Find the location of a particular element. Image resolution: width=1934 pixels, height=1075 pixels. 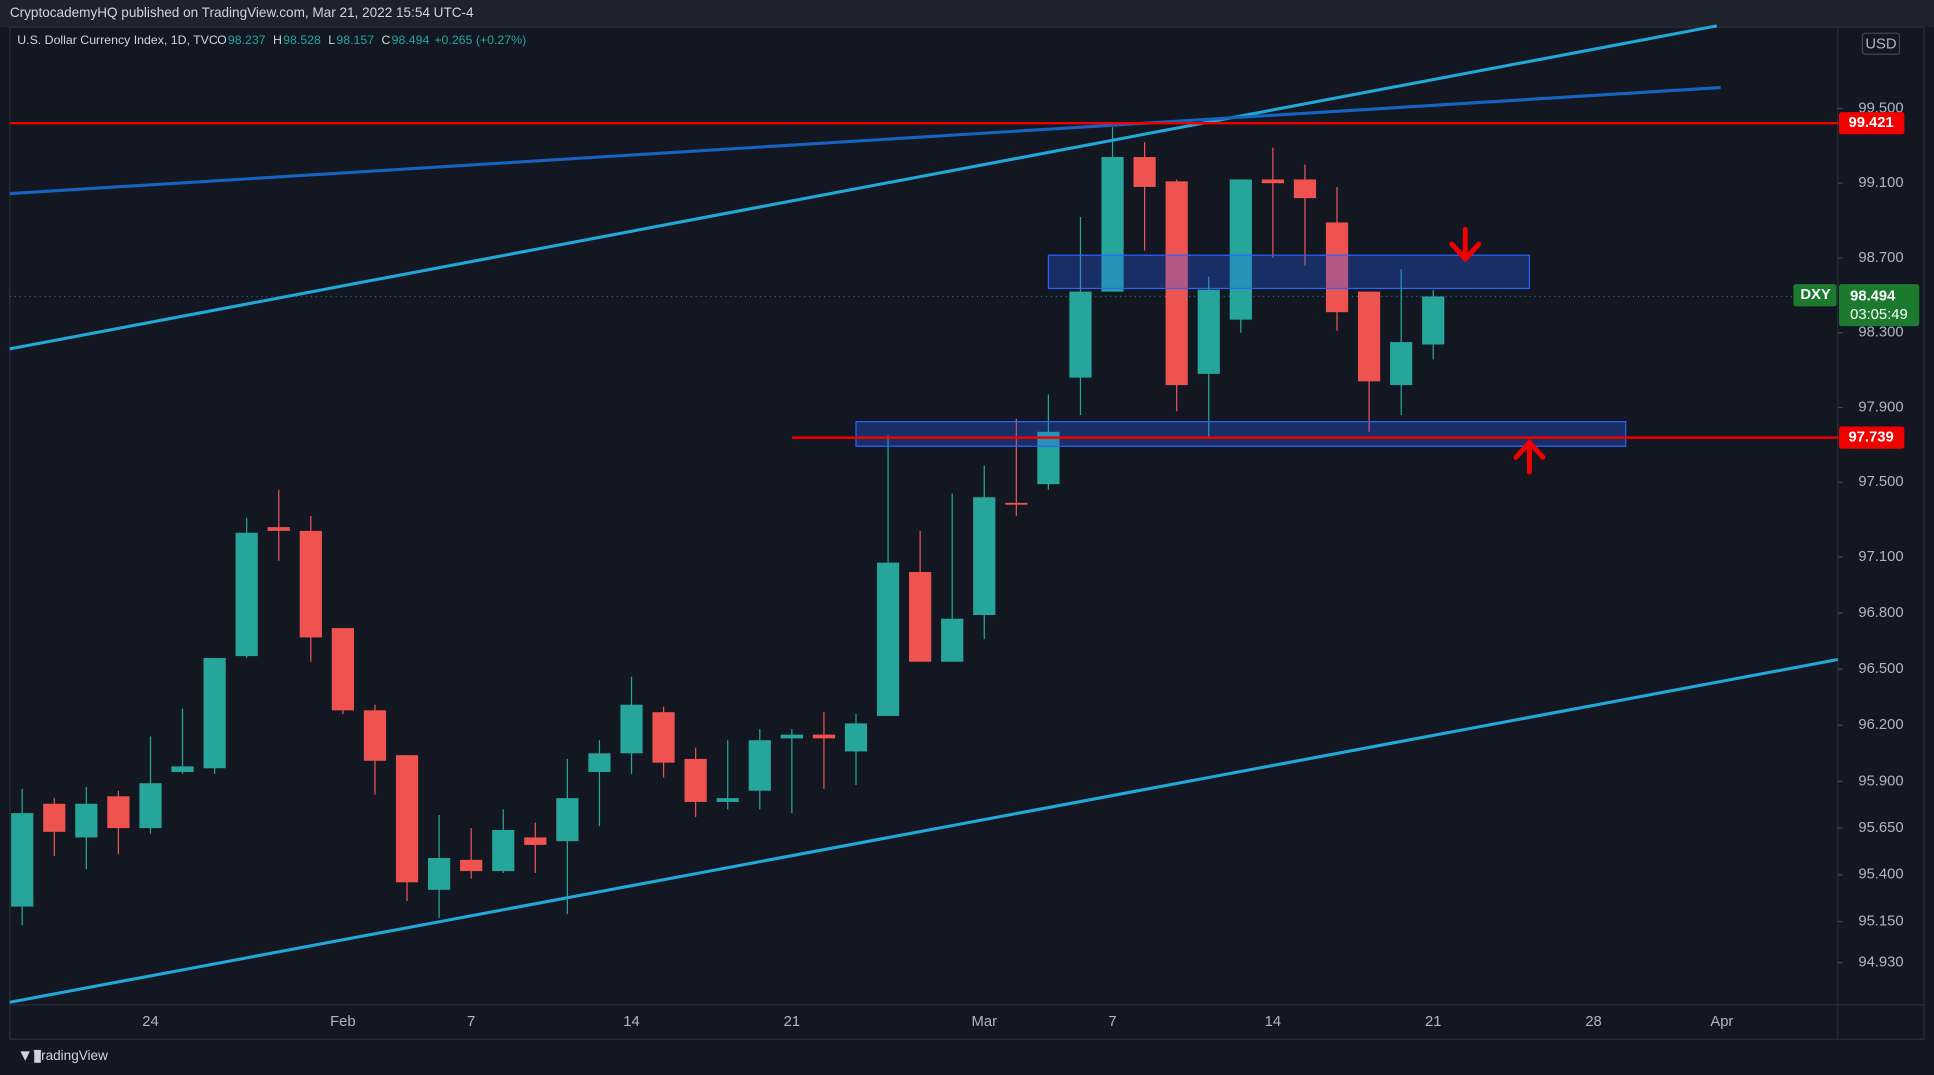

chart-title: U.S. Dollar Currency Index, 1D, TVC is located at coordinates (117, 40).